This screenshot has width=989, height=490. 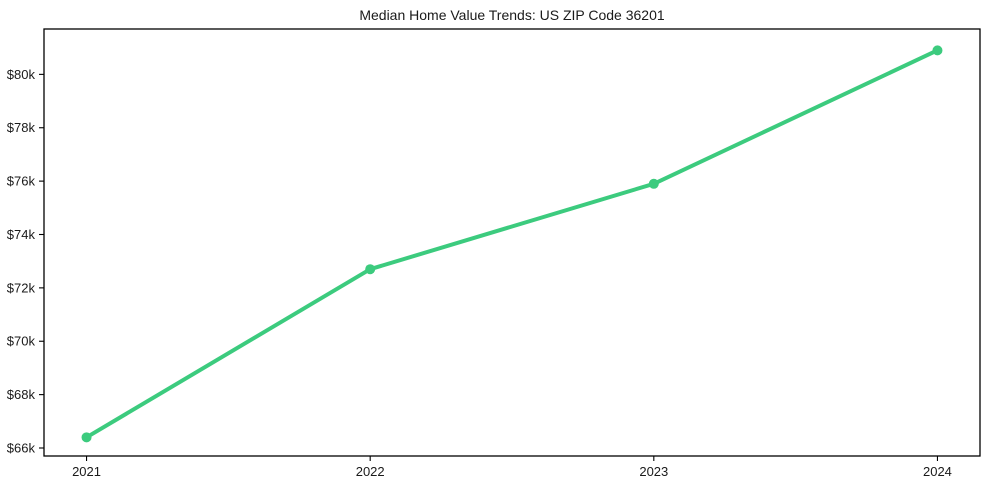 I want to click on x-tick-label: 2021, so click(x=86, y=471).